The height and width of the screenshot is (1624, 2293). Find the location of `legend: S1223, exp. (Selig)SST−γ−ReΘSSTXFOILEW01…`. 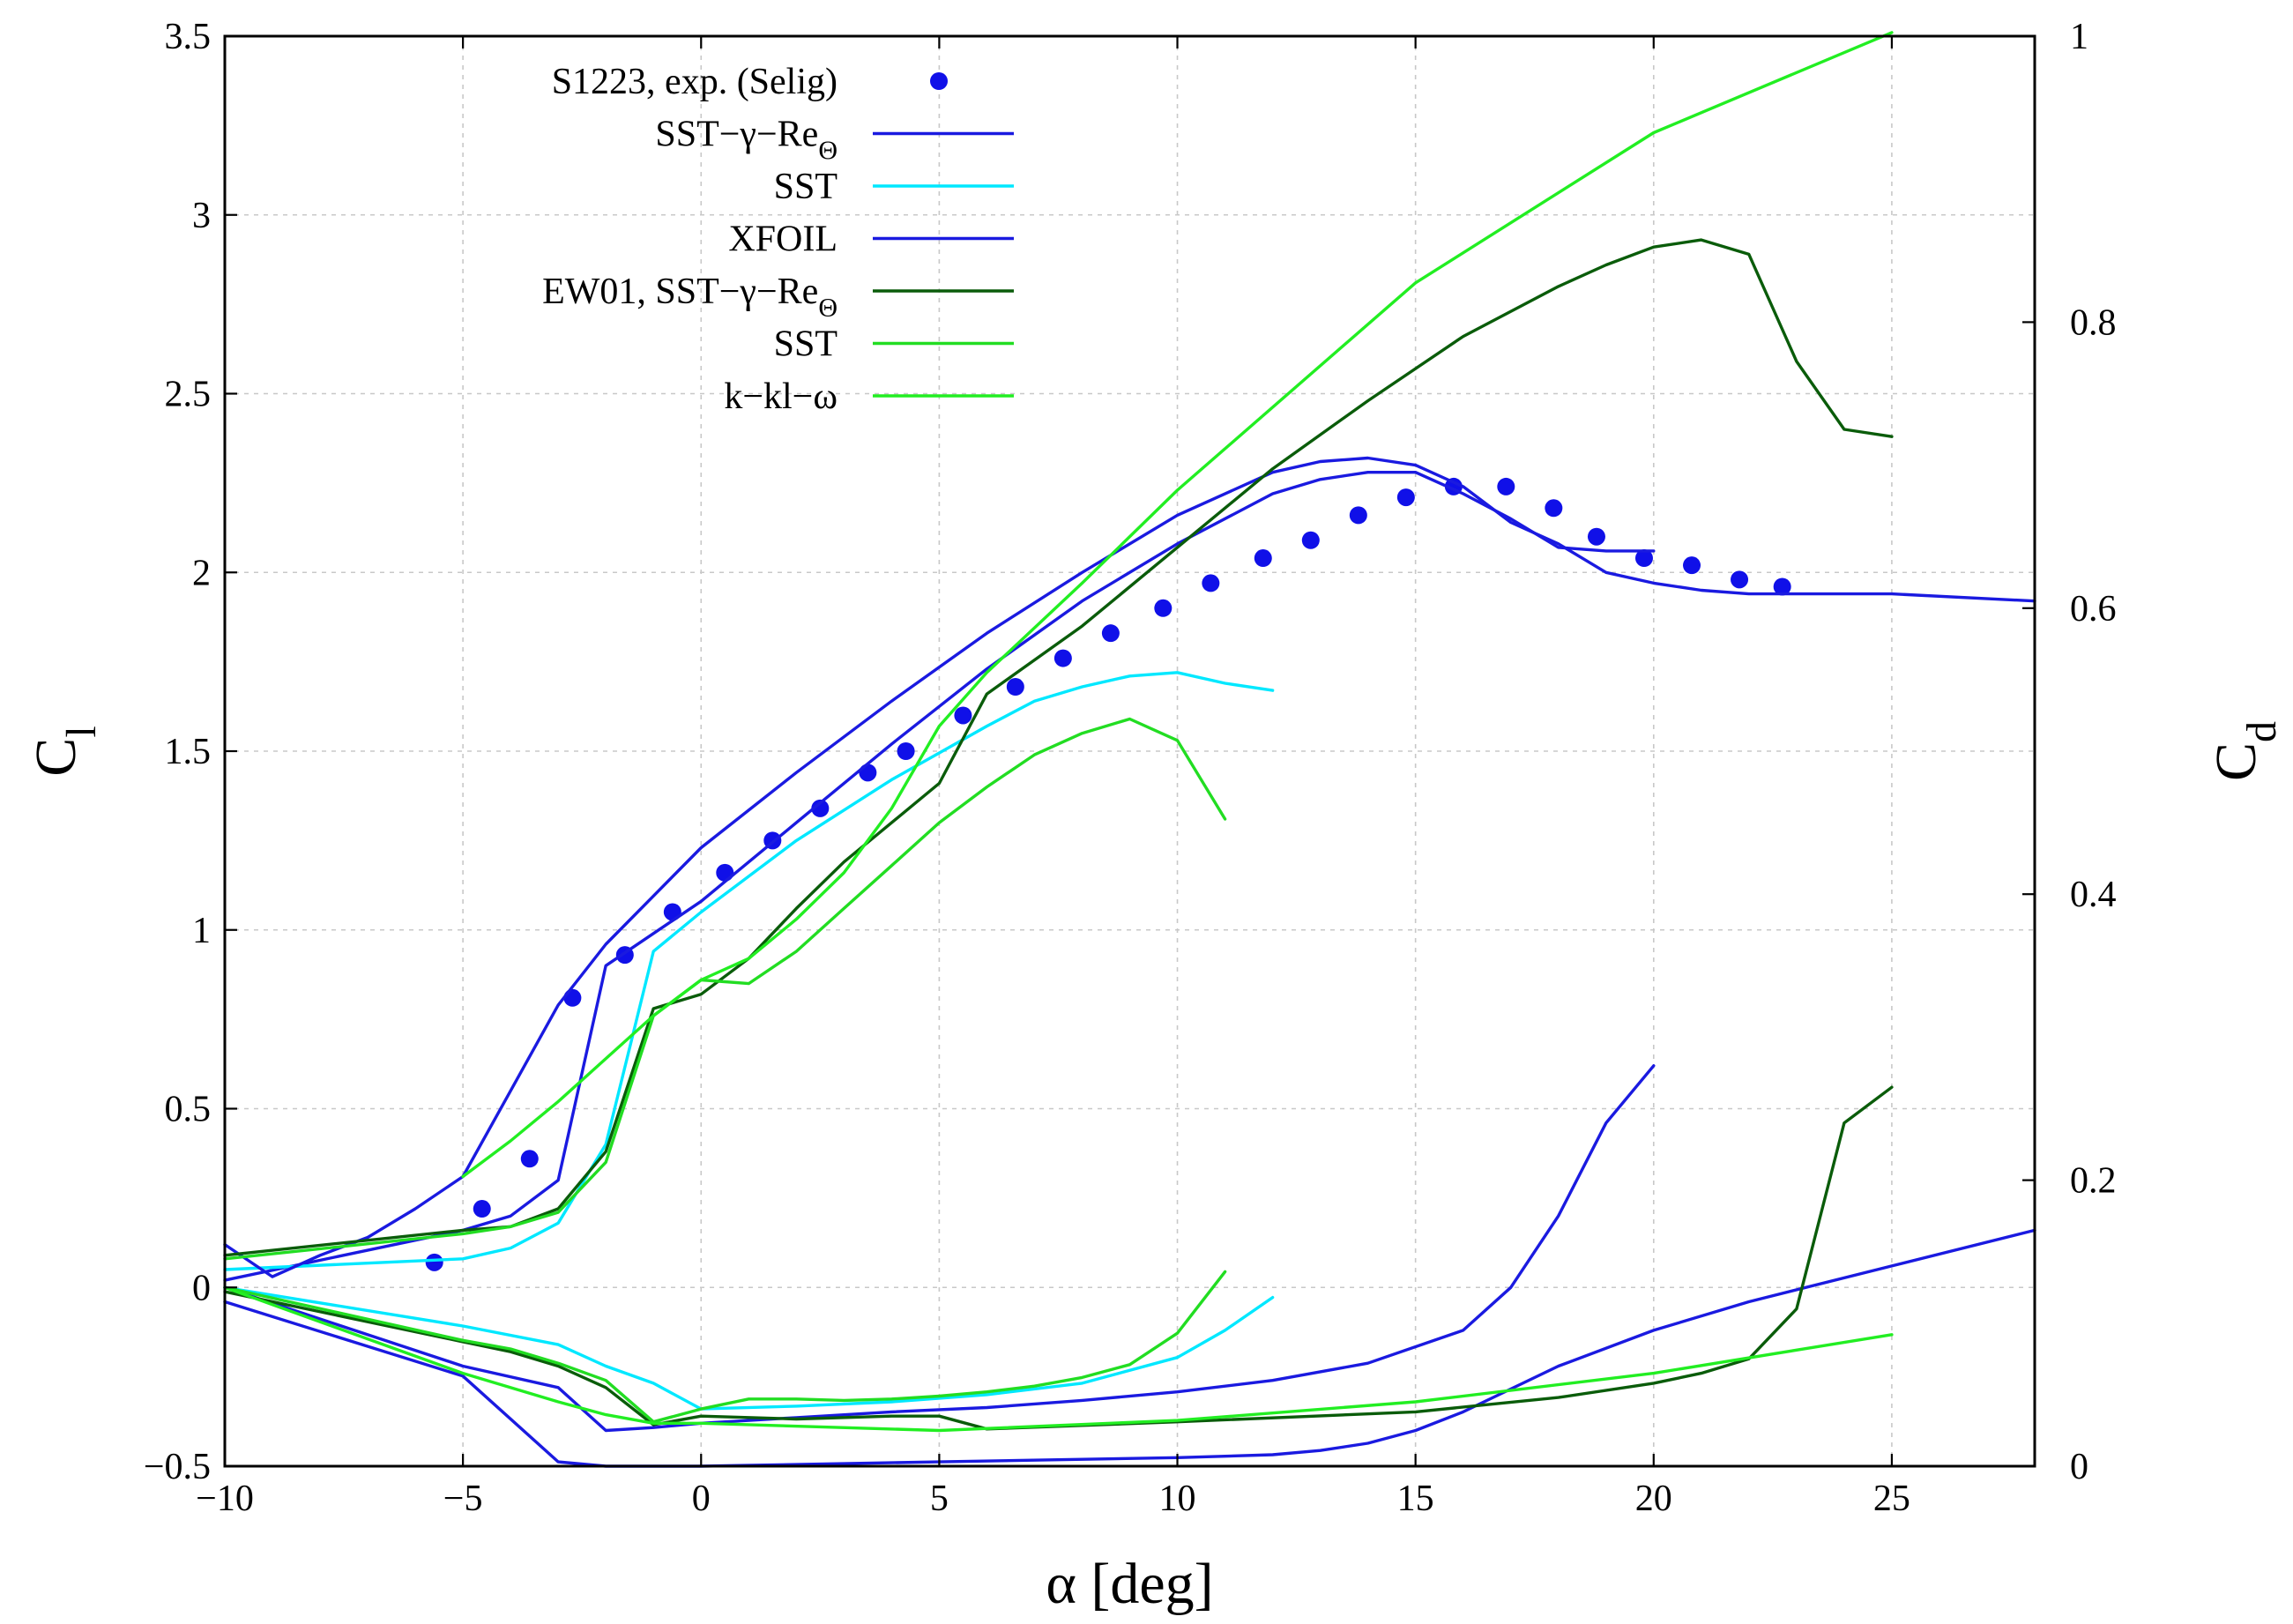

legend: S1223, exp. (Selig)SST−γ−ReΘSSTXFOILEW01… is located at coordinates (778, 239).